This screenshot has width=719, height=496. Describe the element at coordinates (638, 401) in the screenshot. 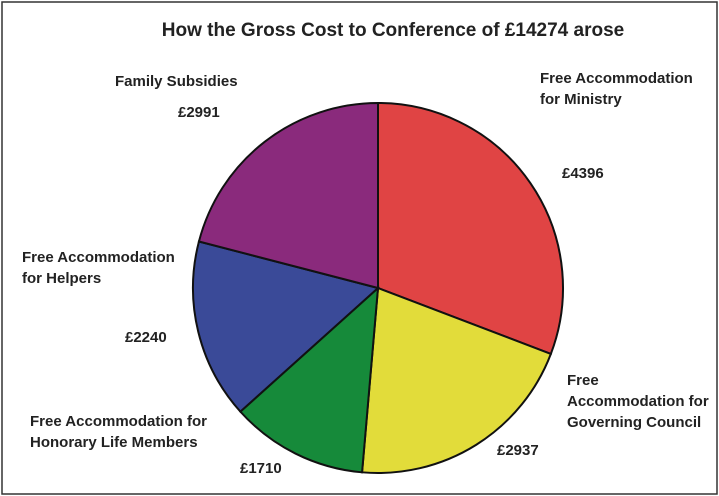

I see `category-label: Free Accommodation for Governing Council` at that location.